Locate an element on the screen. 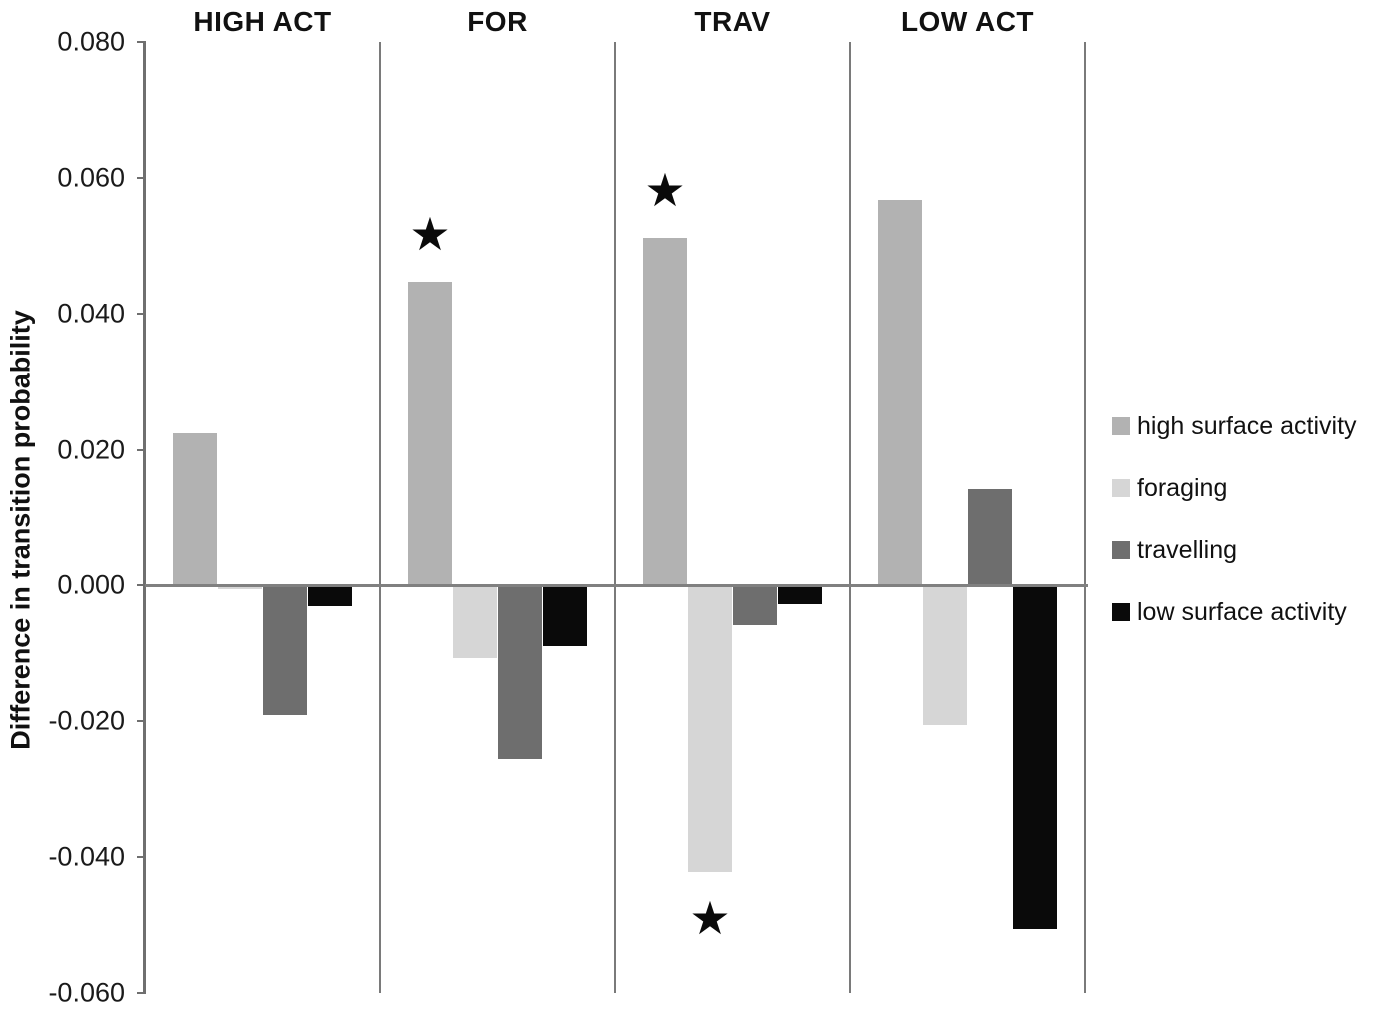  legend-item-travelling: travelling is located at coordinates (1234, 550).